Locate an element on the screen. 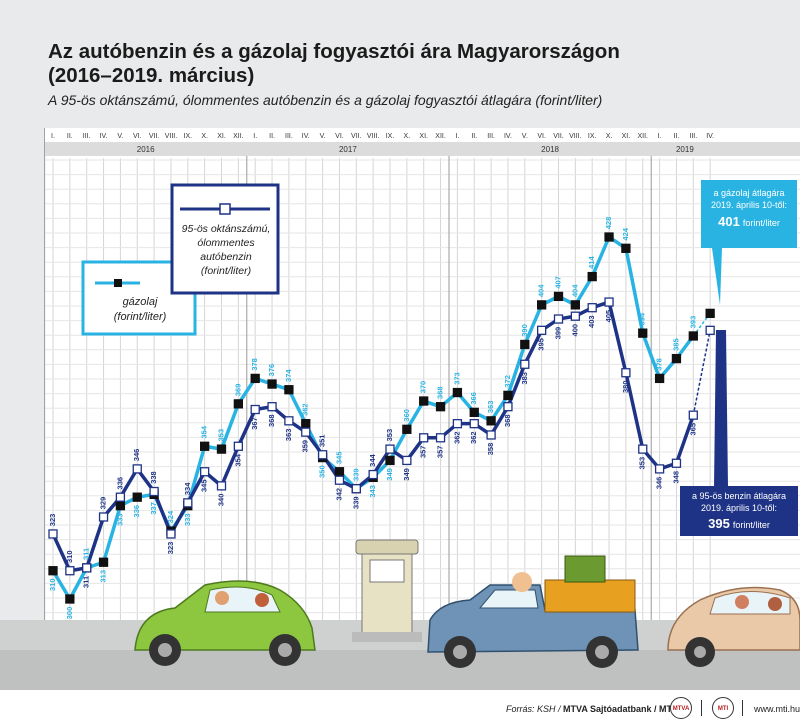  mtva-logo: MTVA is located at coordinates (681, 708).